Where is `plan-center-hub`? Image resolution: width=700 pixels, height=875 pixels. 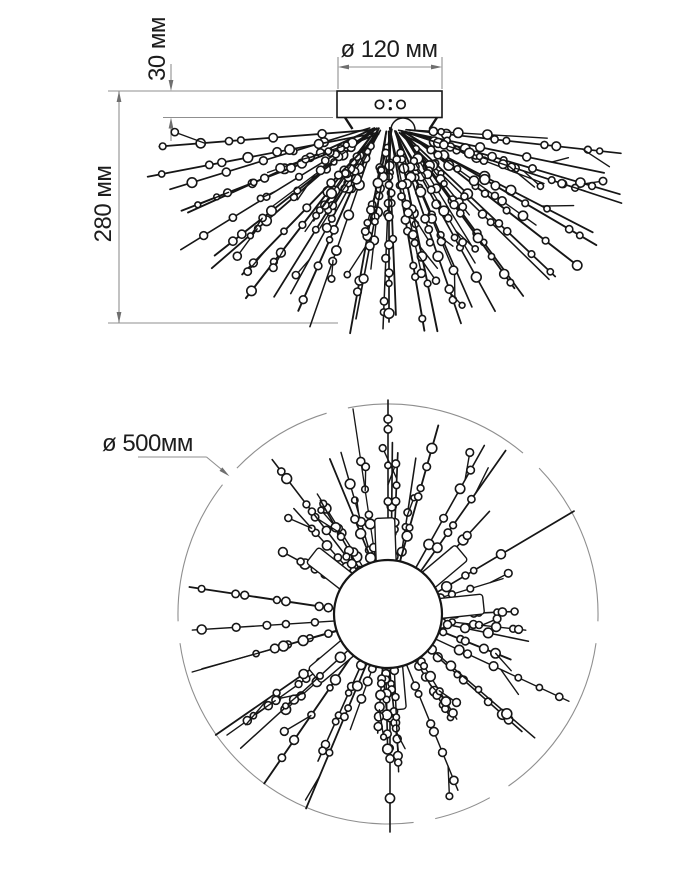 plan-center-hub is located at coordinates (388, 614).